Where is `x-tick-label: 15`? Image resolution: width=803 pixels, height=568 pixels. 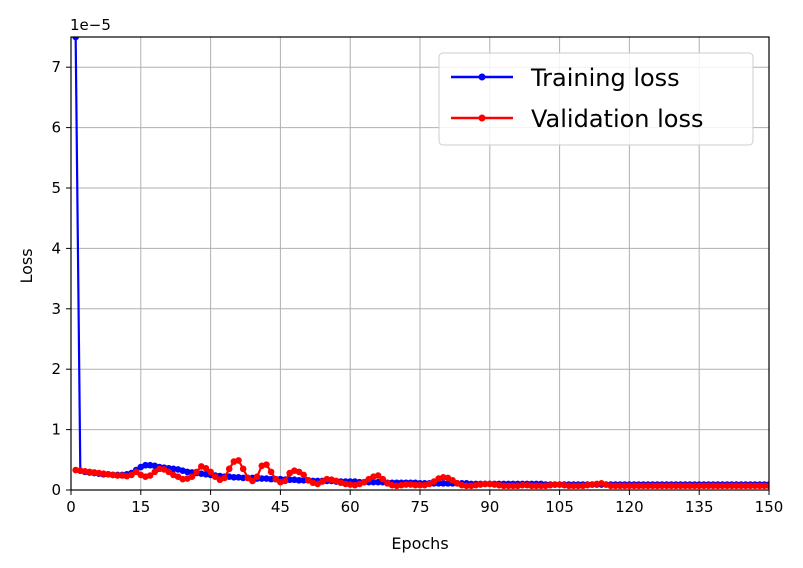 x-tick-label: 15 is located at coordinates (140, 507).